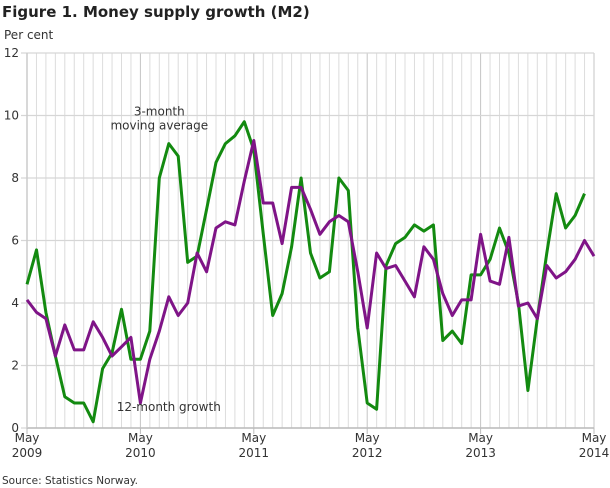 Image resolution: width=610 pixels, height=488 pixels. What do you see at coordinates (15, 303) in the screenshot?
I see `y-tick-label: 4` at bounding box center [15, 303].